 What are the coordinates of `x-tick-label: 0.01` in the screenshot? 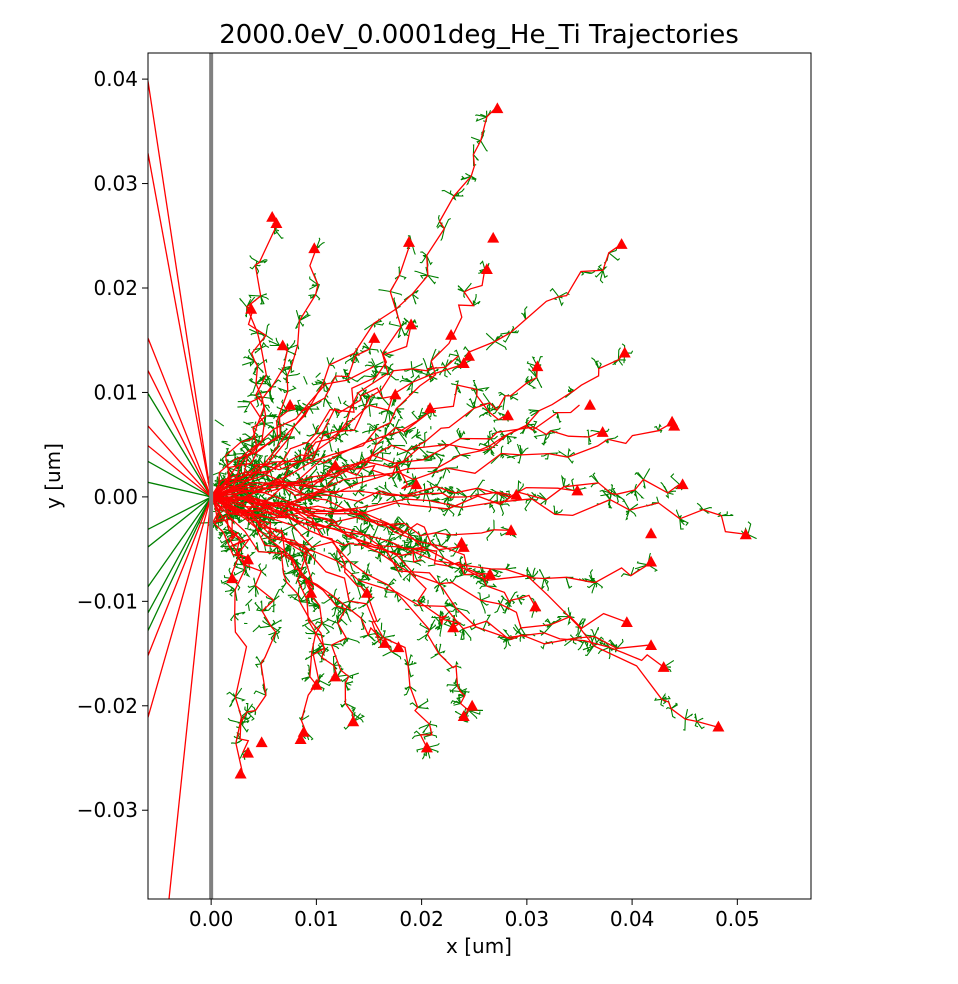 It's located at (316, 919).